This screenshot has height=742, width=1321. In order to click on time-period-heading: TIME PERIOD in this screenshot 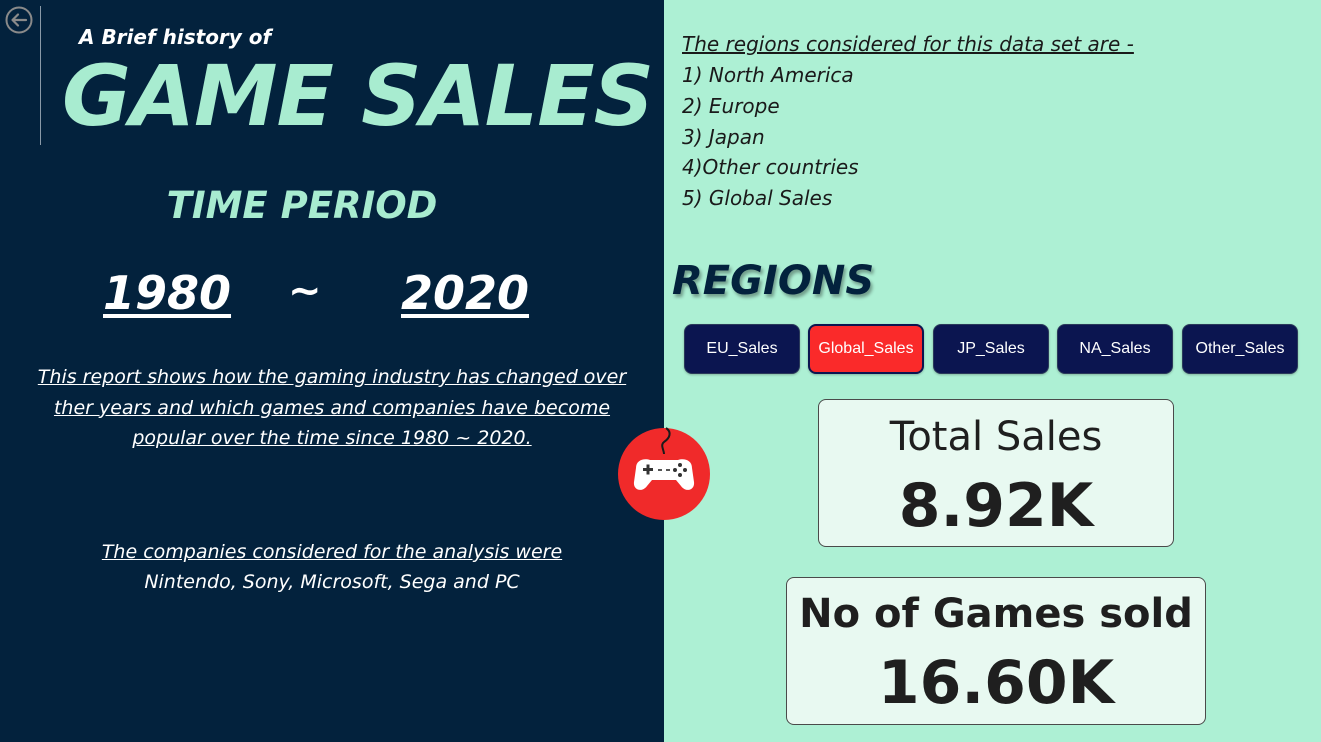, I will do `click(302, 205)`.